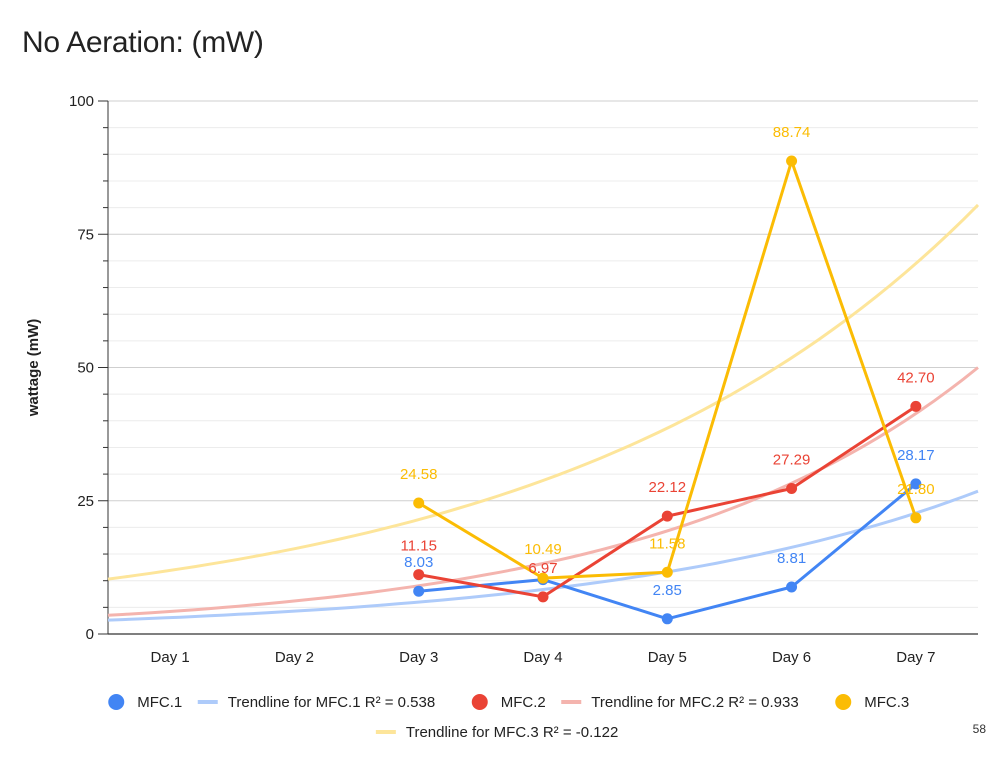 The height and width of the screenshot is (768, 1008). What do you see at coordinates (419, 474) in the screenshot?
I see `data-label-mfc3: 24.58` at bounding box center [419, 474].